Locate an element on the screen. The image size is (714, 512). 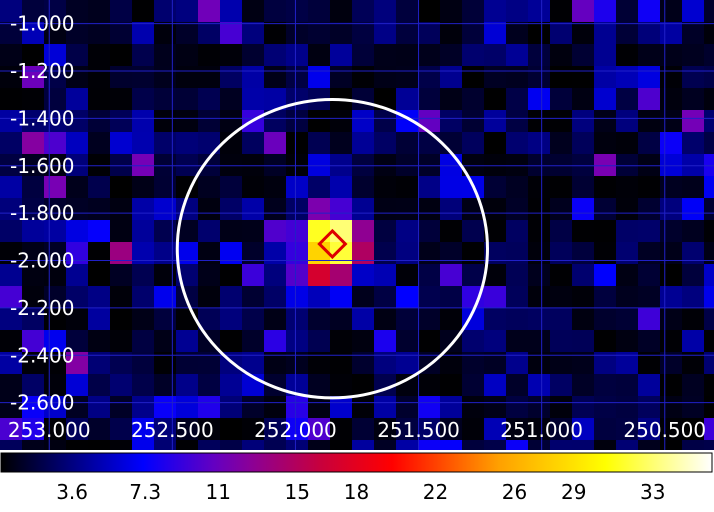
x-tick-label: 250.500 is located at coordinates (664, 430).